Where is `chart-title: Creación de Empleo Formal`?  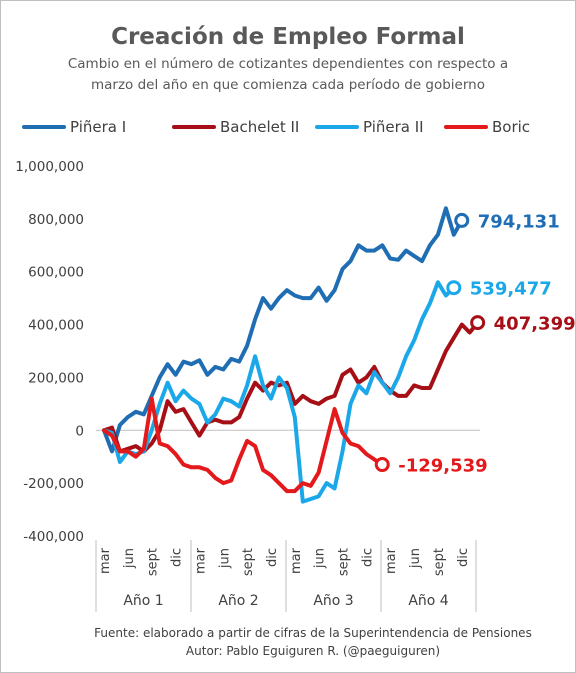
chart-title: Creación de Empleo Formal is located at coordinates (288, 37).